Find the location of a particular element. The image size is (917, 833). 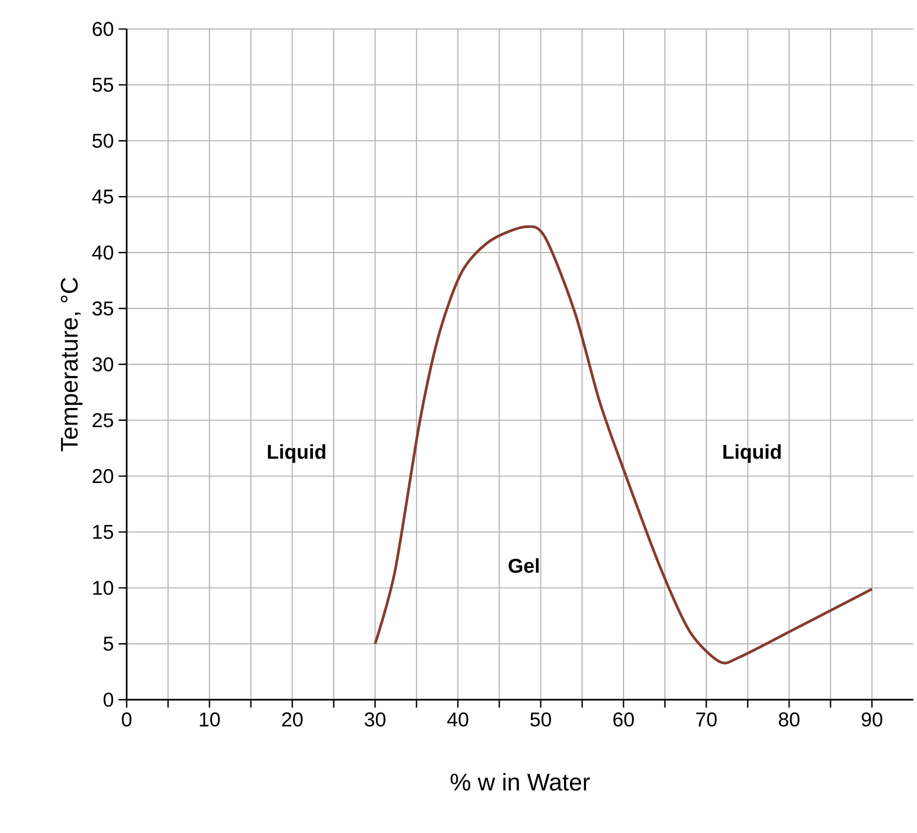

x-tick-label: 20 is located at coordinates (292, 719).